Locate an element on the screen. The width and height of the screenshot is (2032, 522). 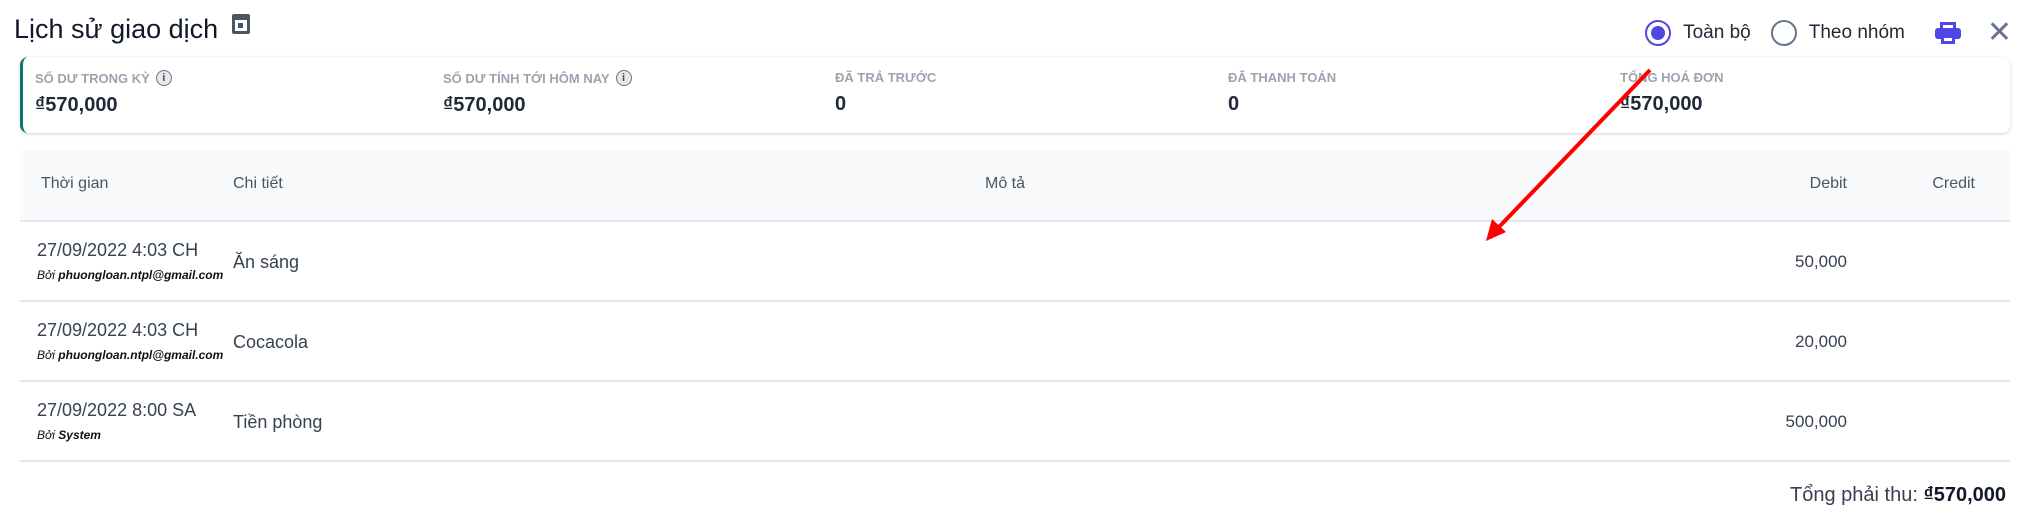
column-debit: Debit is located at coordinates (1828, 183).